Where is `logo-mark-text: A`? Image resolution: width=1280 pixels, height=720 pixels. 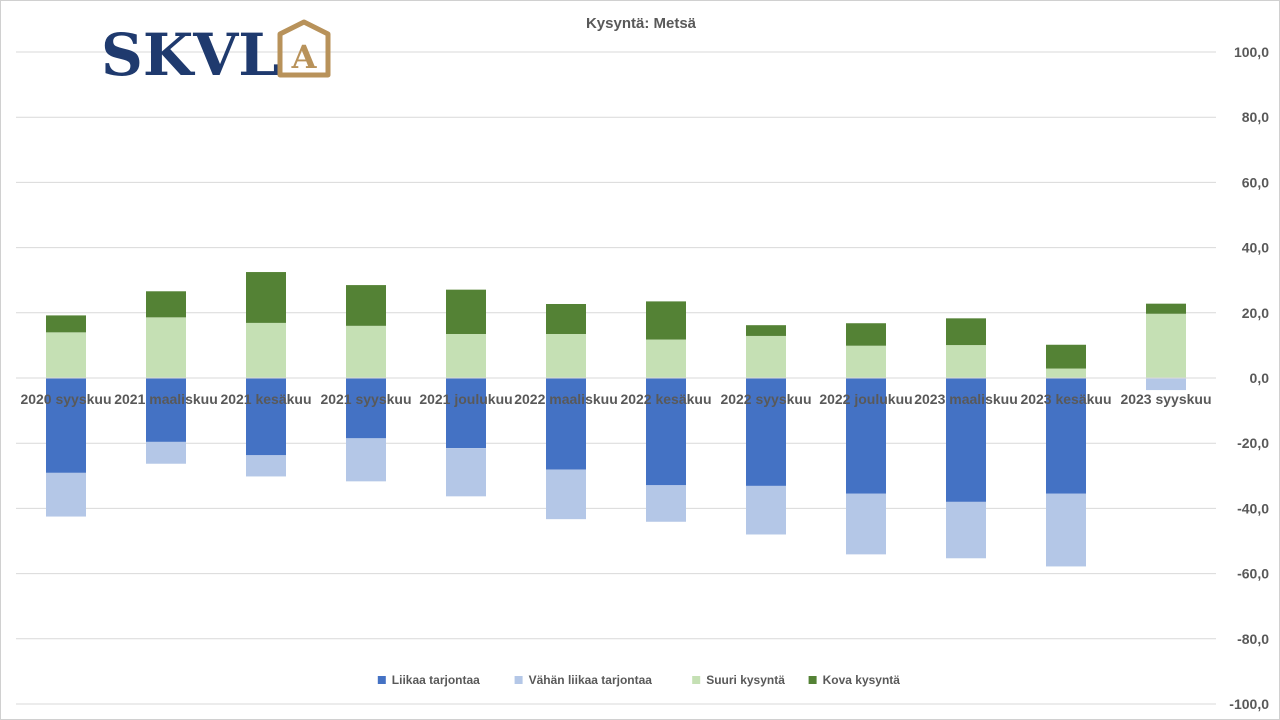
logo-mark-text: A is located at coordinates (304, 57).